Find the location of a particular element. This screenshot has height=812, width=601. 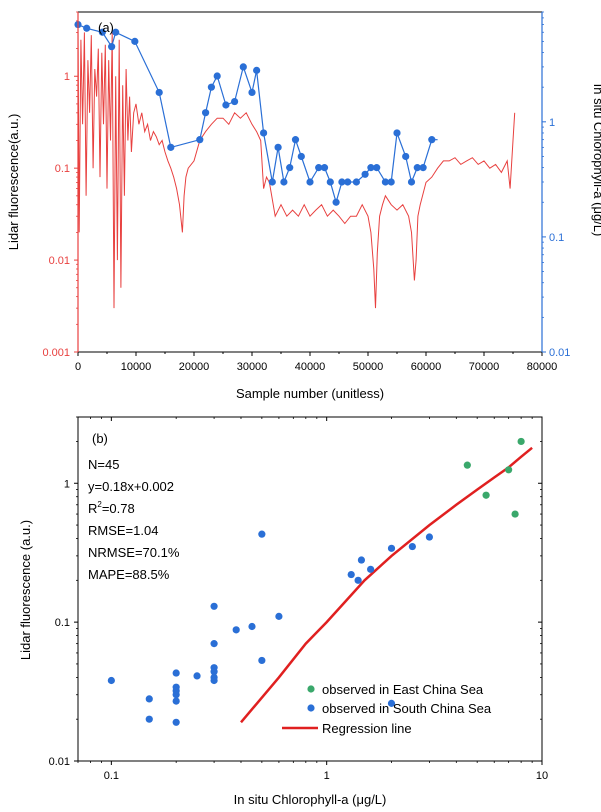

panel-b-x-label: In situ Chlorophyll-a (μg/L) is located at coordinates (310, 799).